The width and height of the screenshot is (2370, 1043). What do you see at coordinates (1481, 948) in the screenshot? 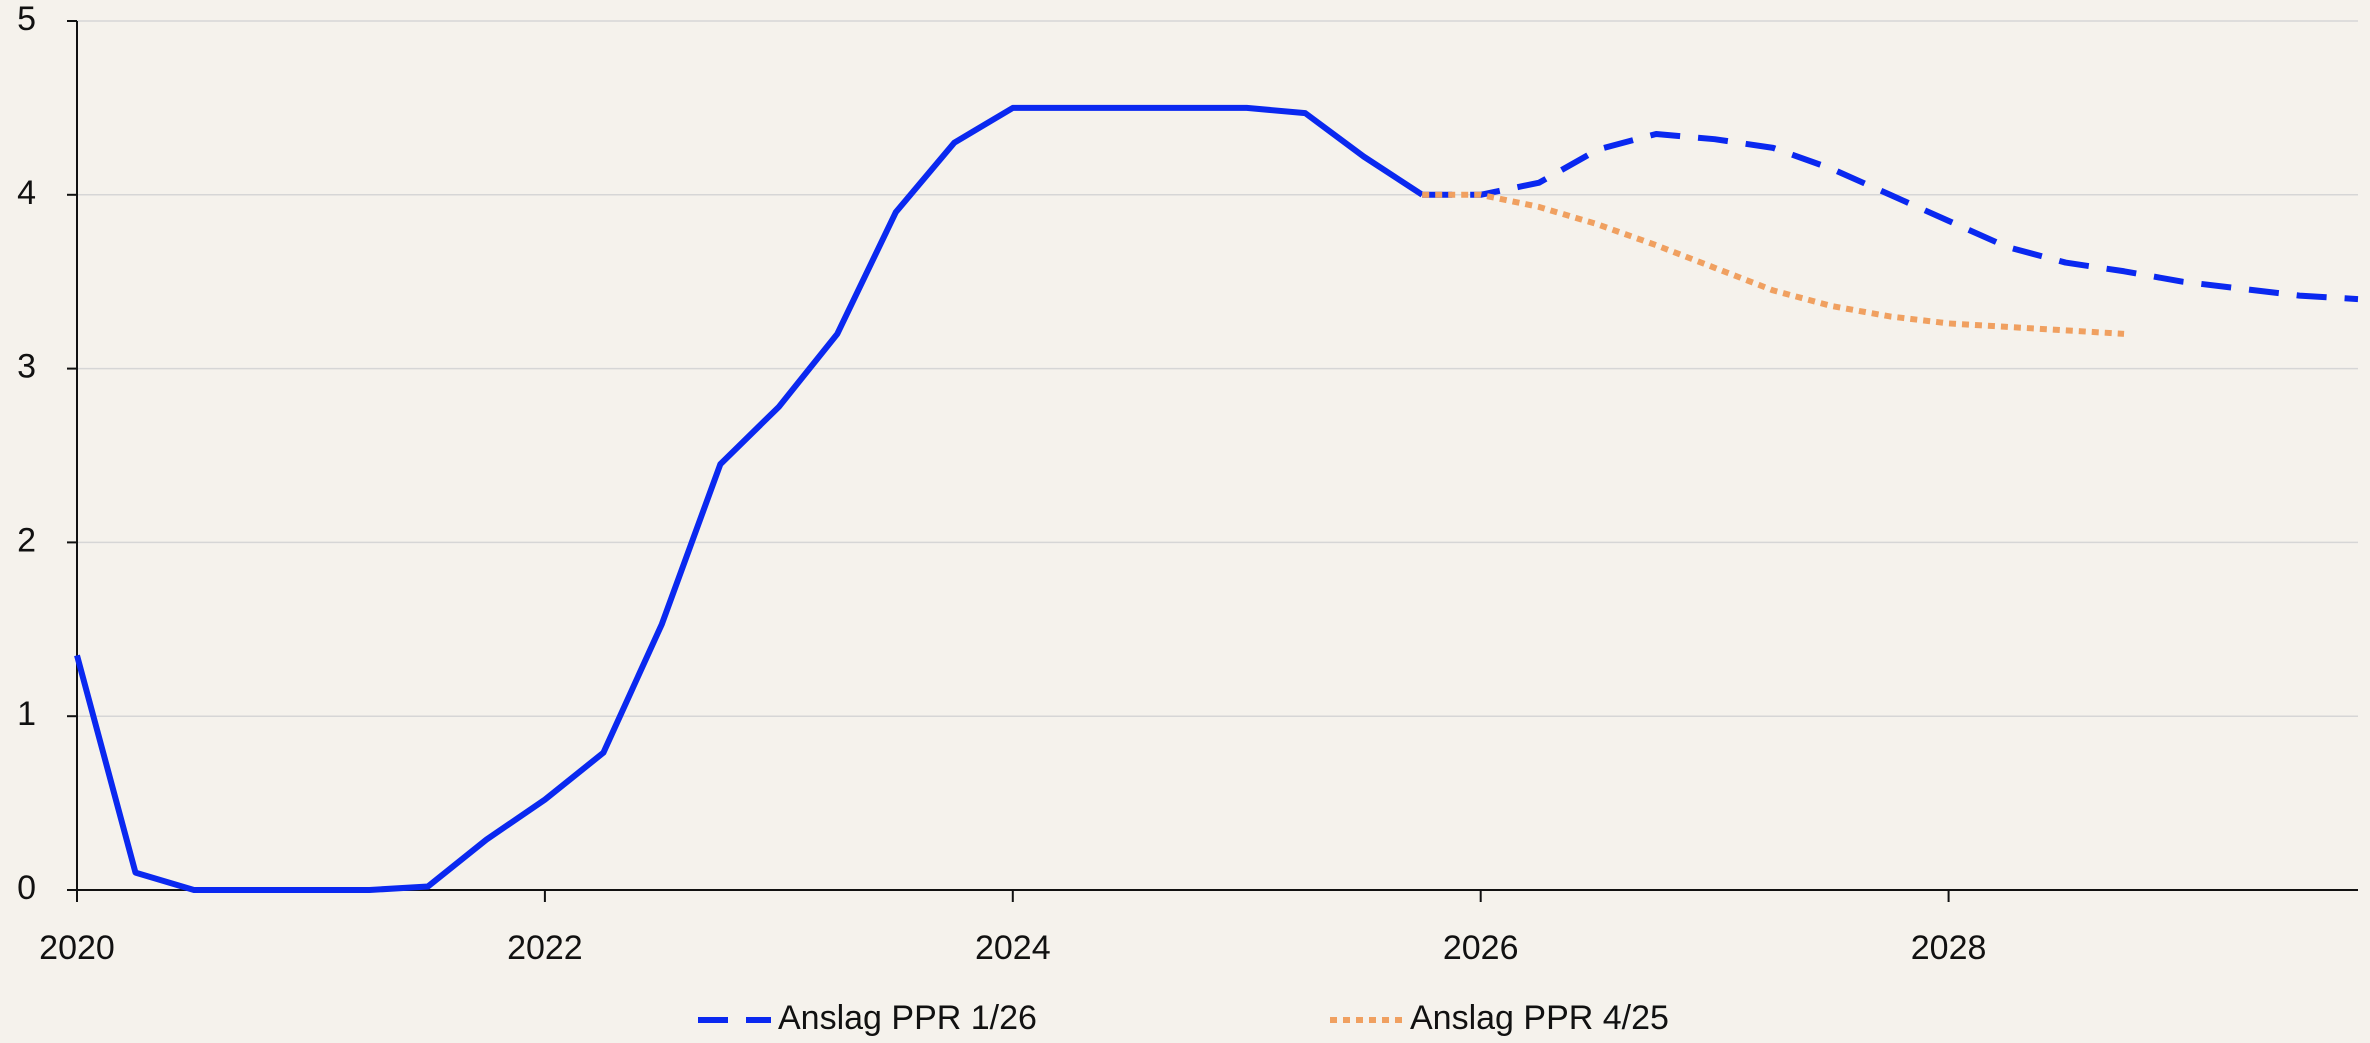
I see `x-tick-label: 2026` at bounding box center [1481, 948].